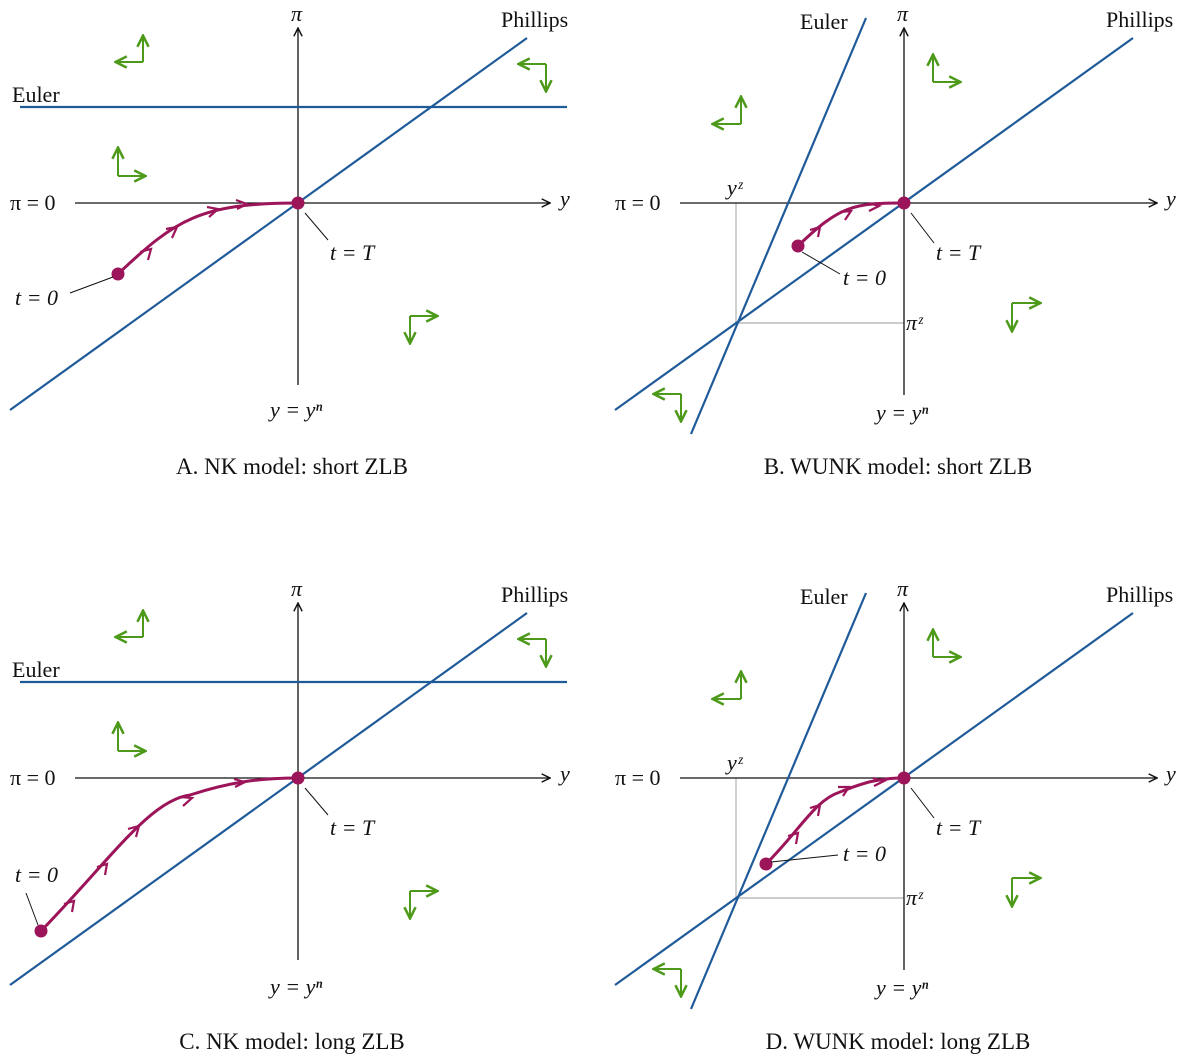 The width and height of the screenshot is (1191, 1057). Describe the element at coordinates (898, 1041) in the screenshot. I see `panel-caption: D. WUNK model: long ZLB` at that location.